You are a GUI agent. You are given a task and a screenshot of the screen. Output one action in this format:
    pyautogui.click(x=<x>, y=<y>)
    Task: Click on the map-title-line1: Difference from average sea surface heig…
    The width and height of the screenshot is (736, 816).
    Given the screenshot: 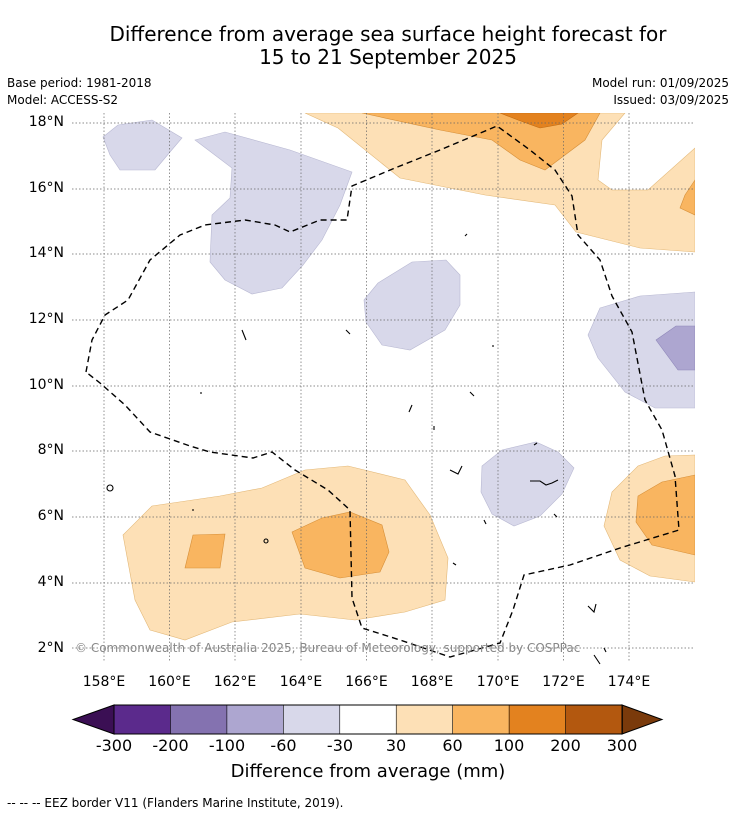 What is the action you would take?
    pyautogui.click(x=388, y=34)
    